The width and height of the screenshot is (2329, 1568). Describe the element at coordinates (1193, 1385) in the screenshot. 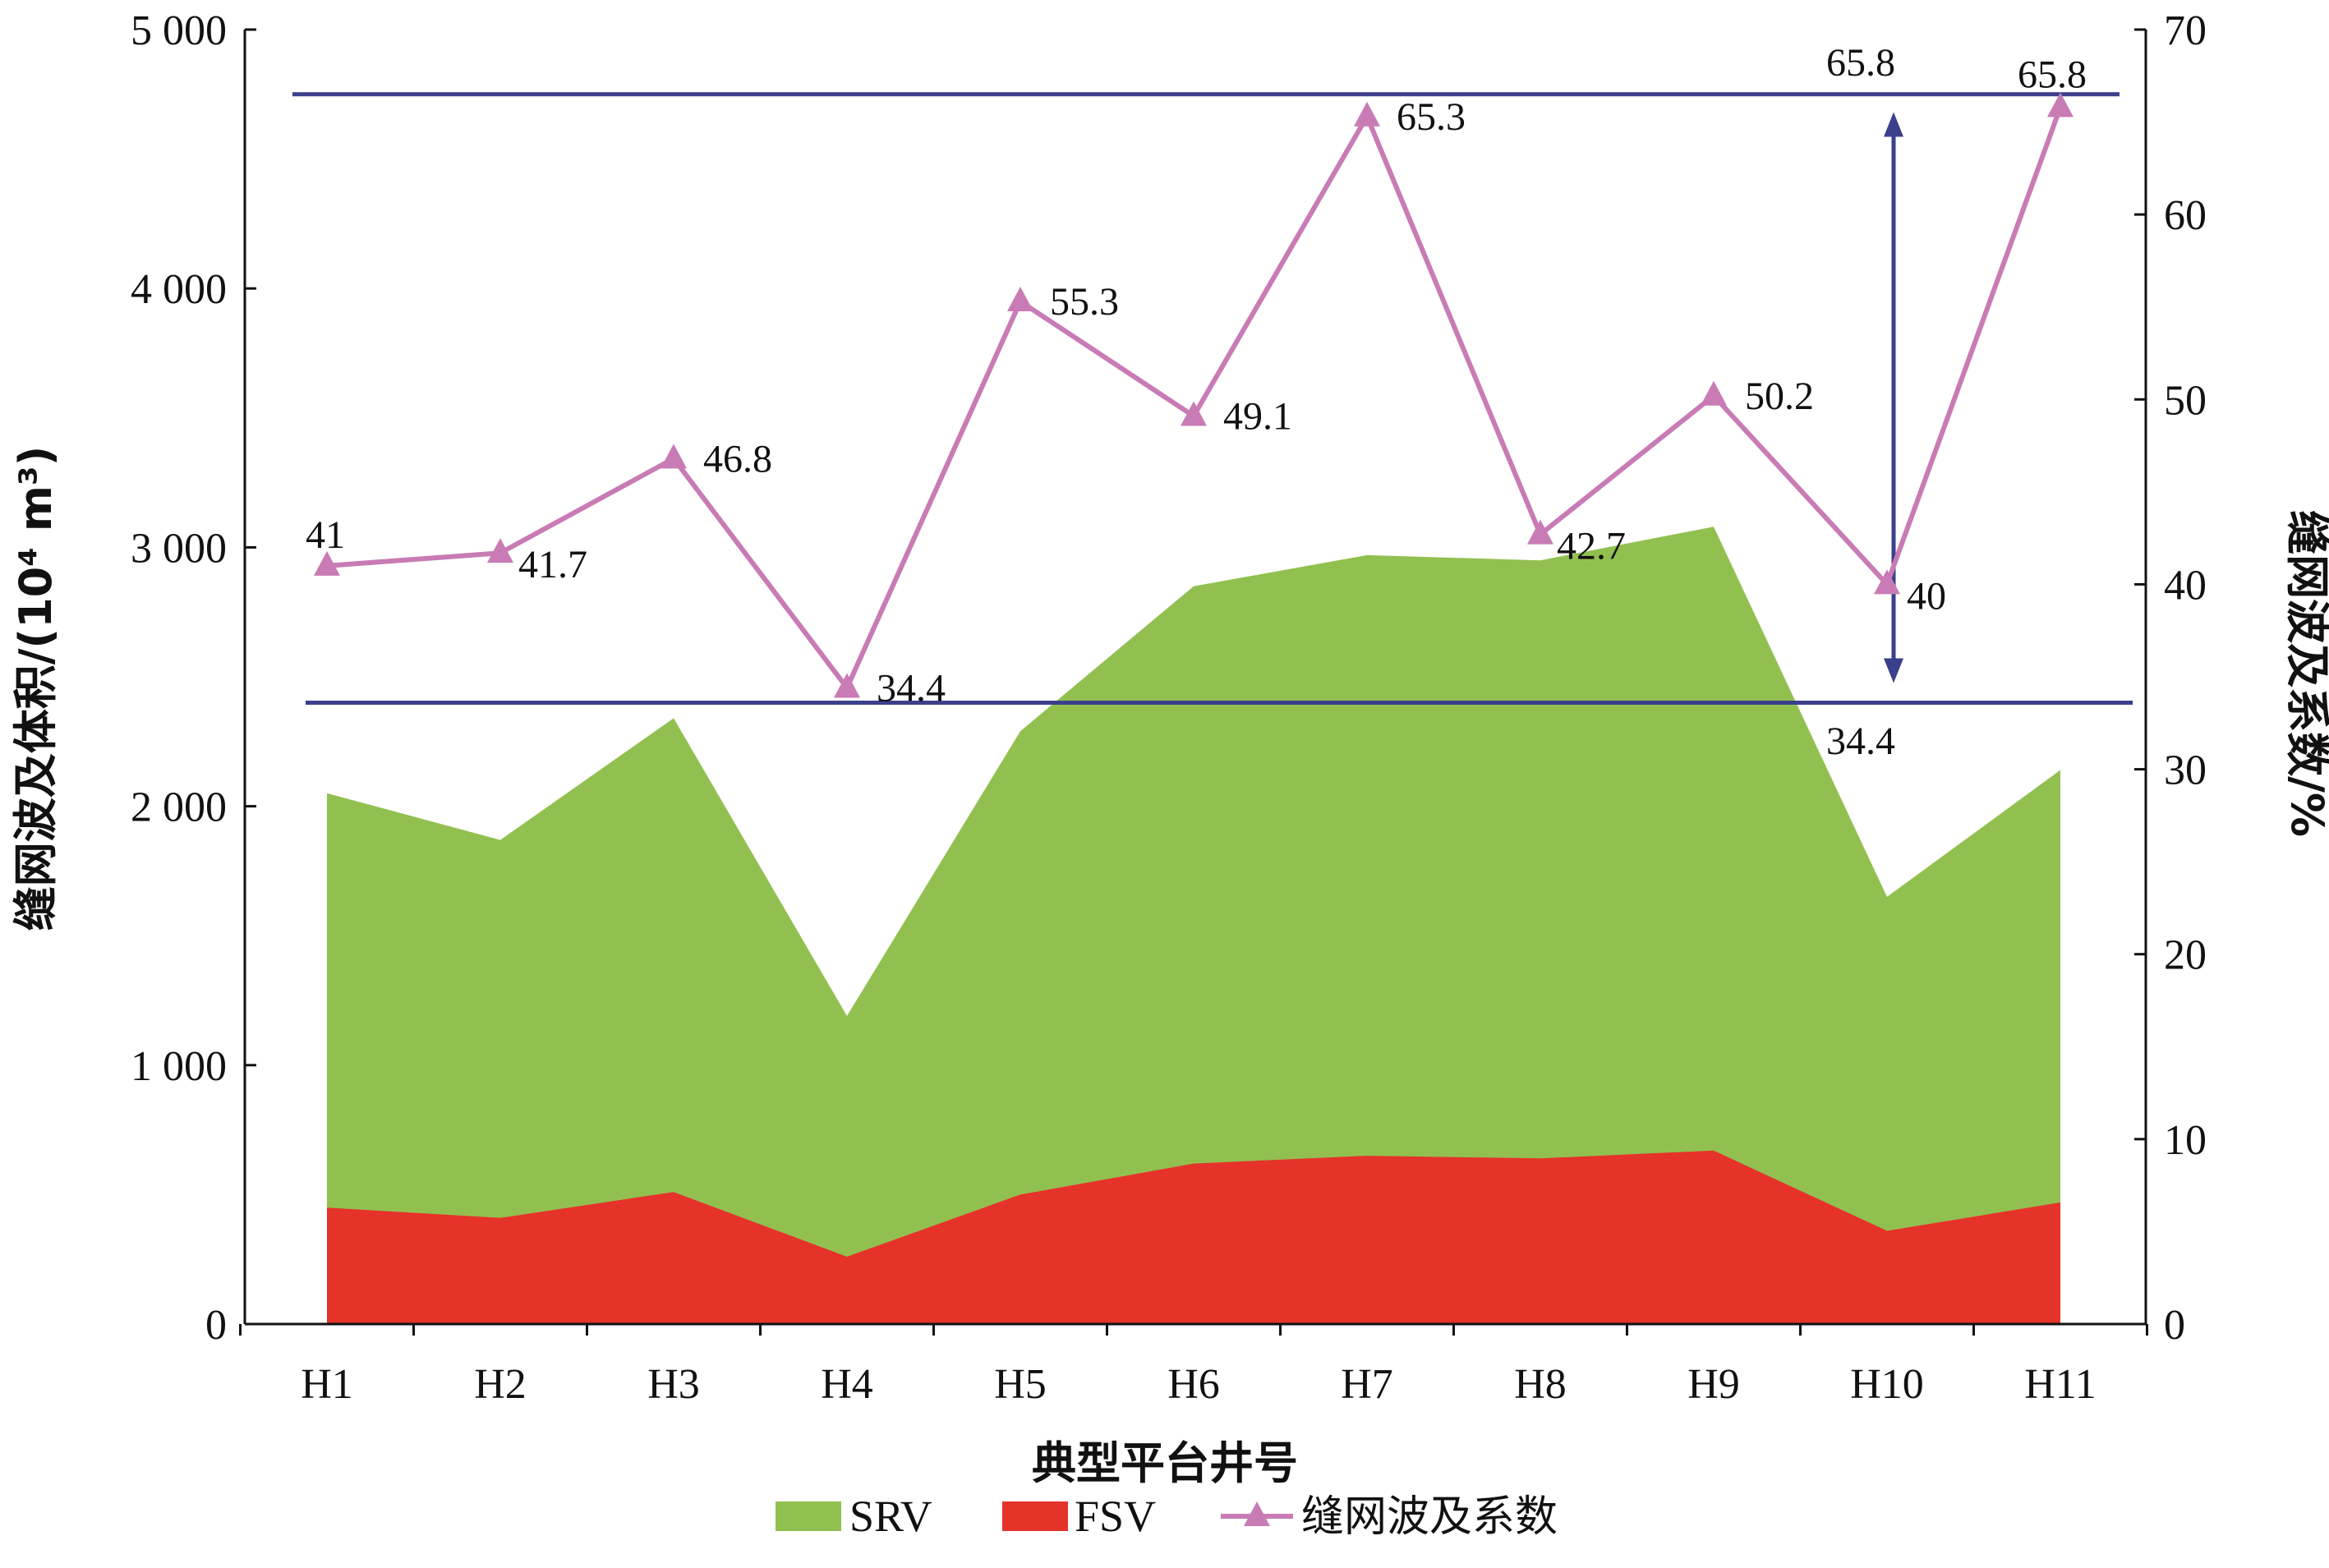

I see `x-tick-label: H6` at that location.